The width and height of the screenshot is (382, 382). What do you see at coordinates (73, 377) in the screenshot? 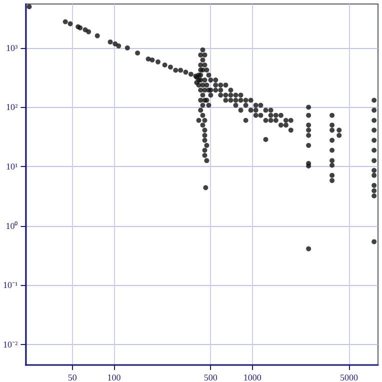
I see `x-tick-label: 50` at bounding box center [73, 377].